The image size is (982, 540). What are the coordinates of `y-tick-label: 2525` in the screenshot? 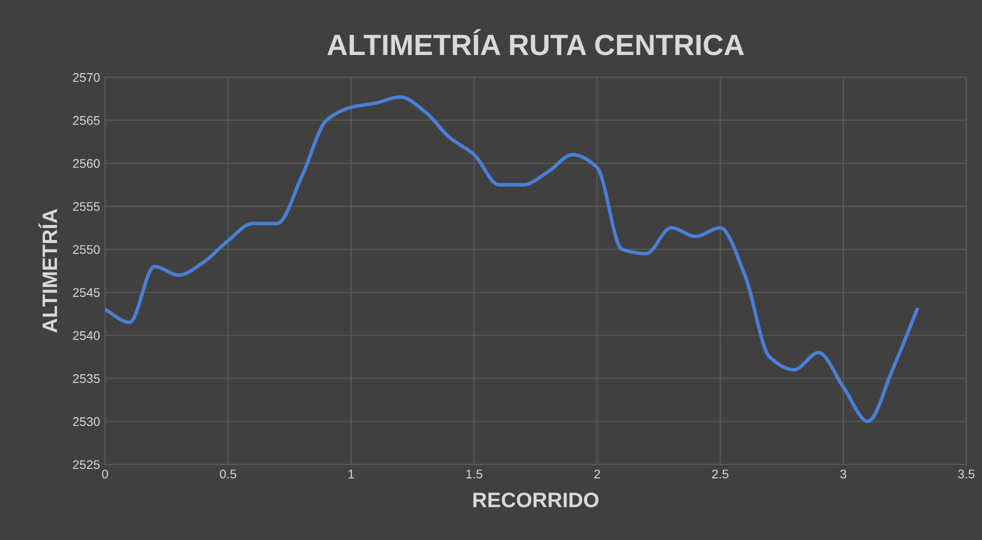 It's located at (86, 465).